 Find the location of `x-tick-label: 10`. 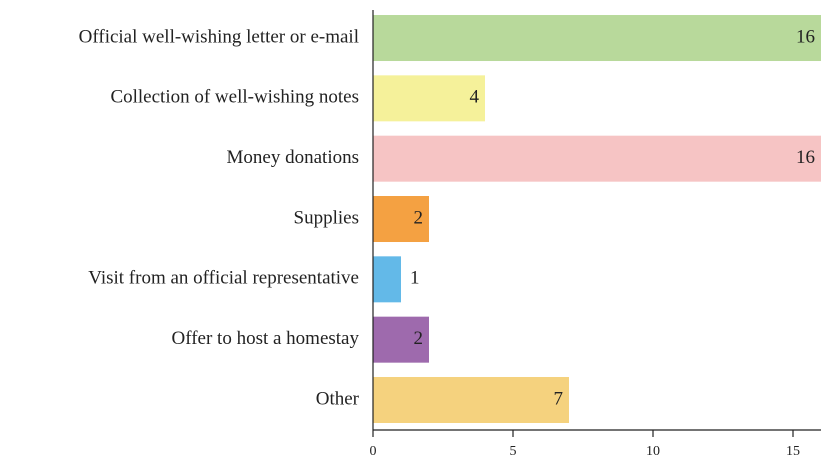

x-tick-label: 10 is located at coordinates (653, 451).